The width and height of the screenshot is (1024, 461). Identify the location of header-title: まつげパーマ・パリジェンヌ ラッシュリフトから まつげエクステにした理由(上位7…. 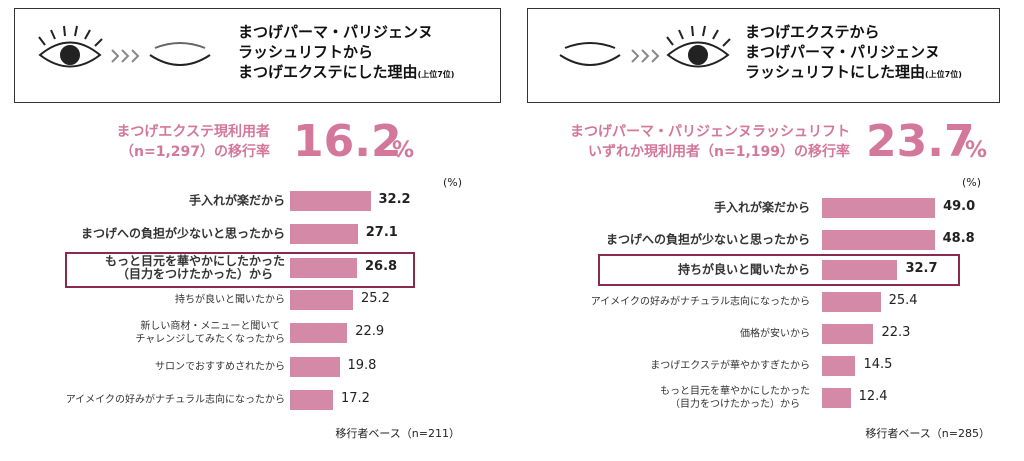
(346, 53).